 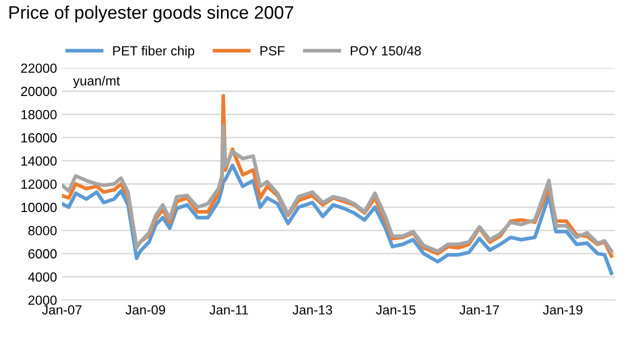 I want to click on x-tick-label: Jan-13, so click(x=312, y=310).